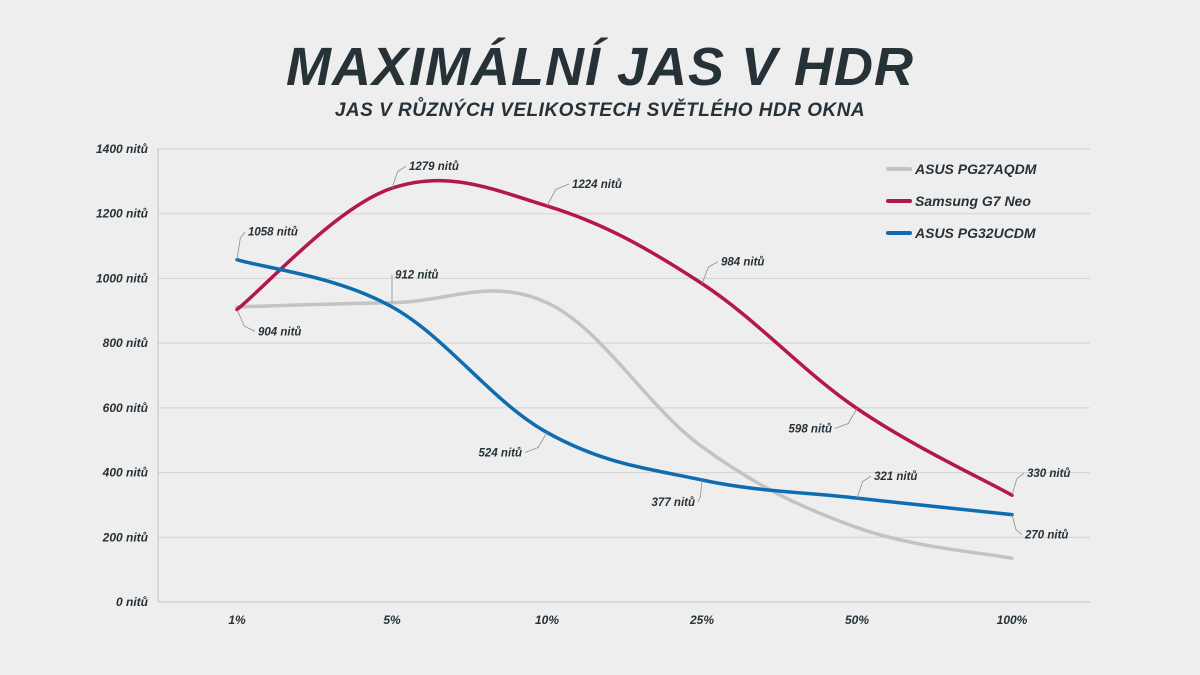  I want to click on y-tick-label: 1200 nitů, so click(122, 214).